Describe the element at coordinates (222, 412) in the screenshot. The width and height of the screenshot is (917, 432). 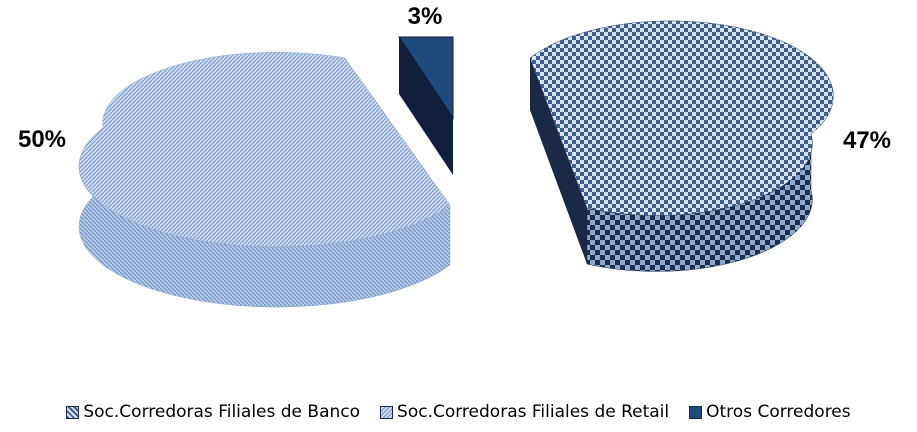
I see `legend-label-banco: Soc.Corredoras Filiales de Banco` at that location.